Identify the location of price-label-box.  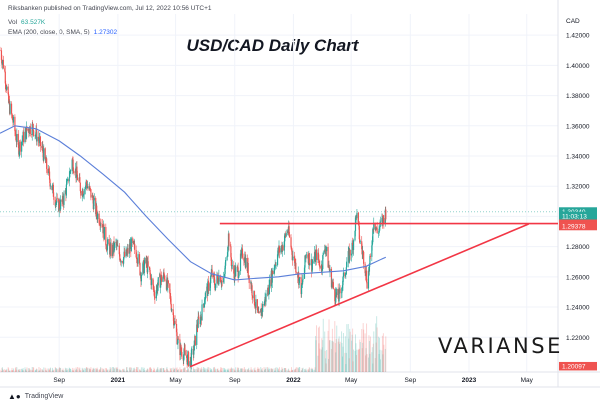
(578, 366).